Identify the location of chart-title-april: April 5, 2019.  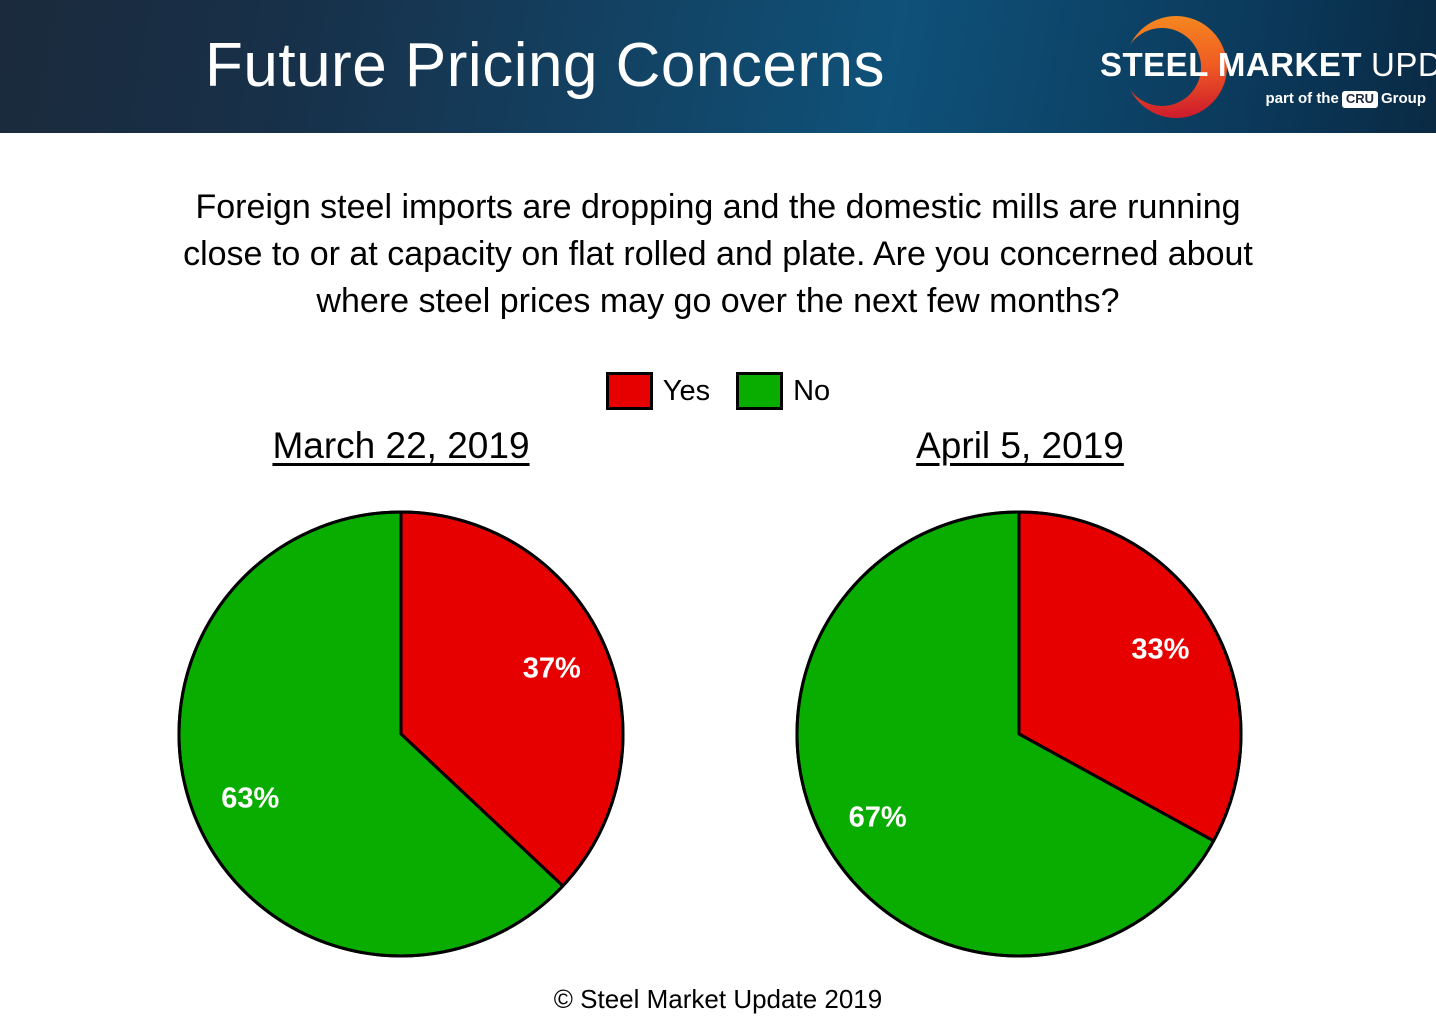
(1020, 445).